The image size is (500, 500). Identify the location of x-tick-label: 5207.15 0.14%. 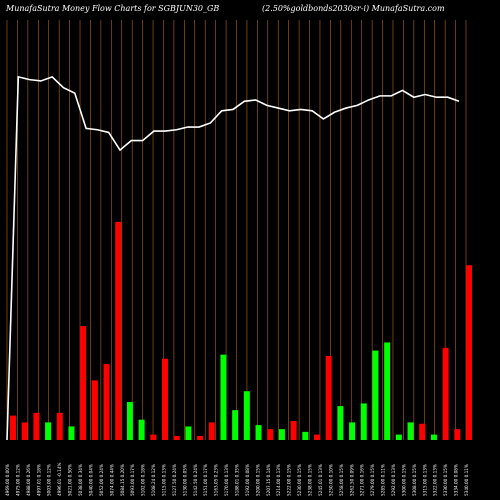
(268, 480).